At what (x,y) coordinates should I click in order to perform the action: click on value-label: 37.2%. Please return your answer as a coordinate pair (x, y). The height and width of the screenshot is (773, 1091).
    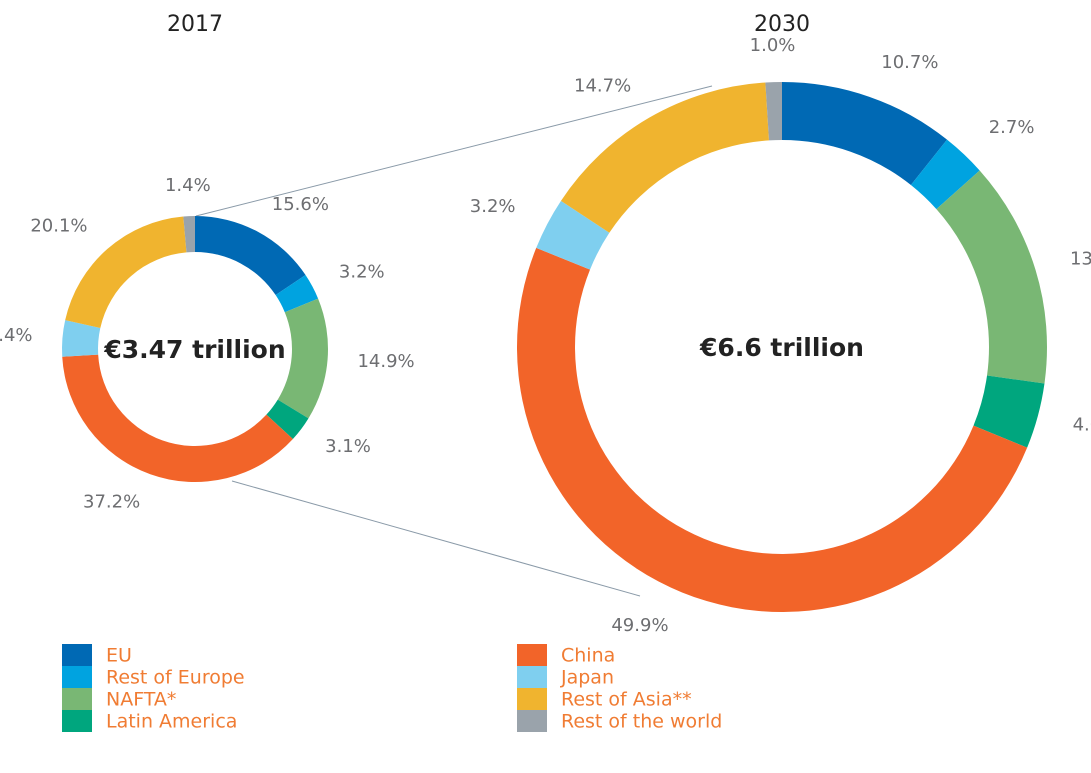
    Looking at the image, I should click on (111, 502).